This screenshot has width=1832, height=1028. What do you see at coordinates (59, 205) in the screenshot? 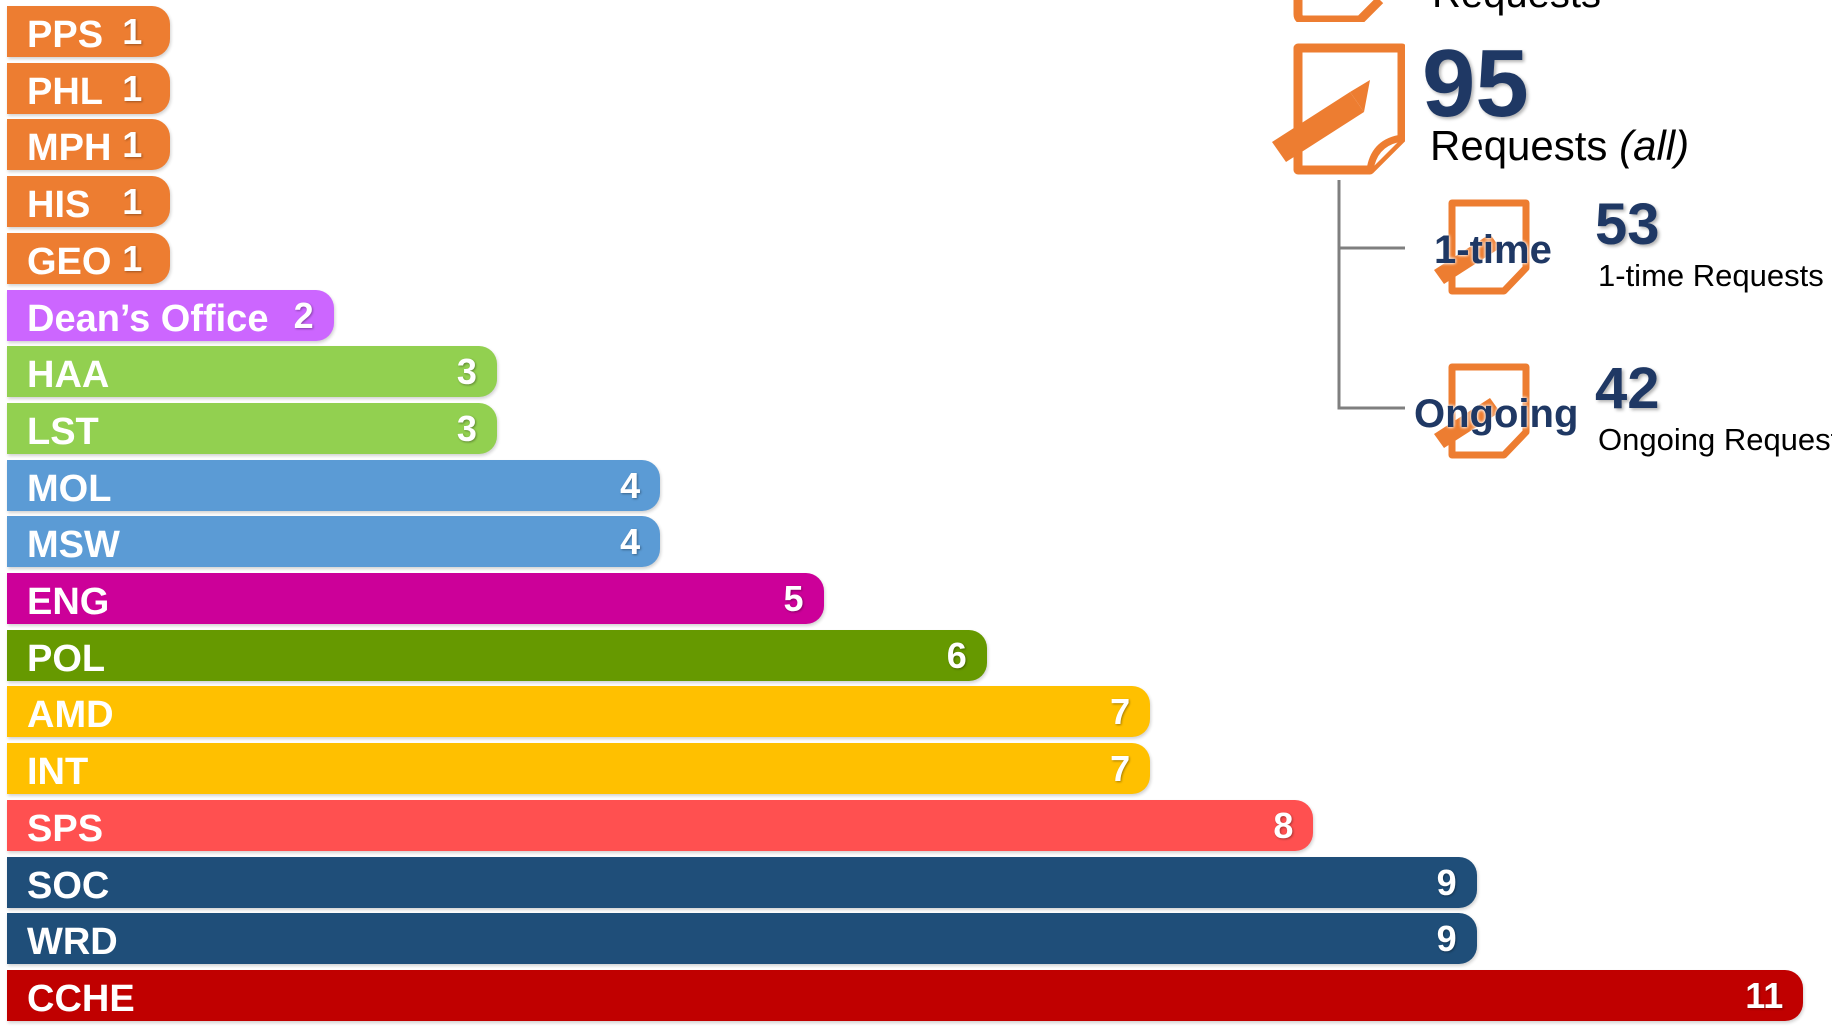
I see `bar-category-label: HIS` at bounding box center [59, 205].